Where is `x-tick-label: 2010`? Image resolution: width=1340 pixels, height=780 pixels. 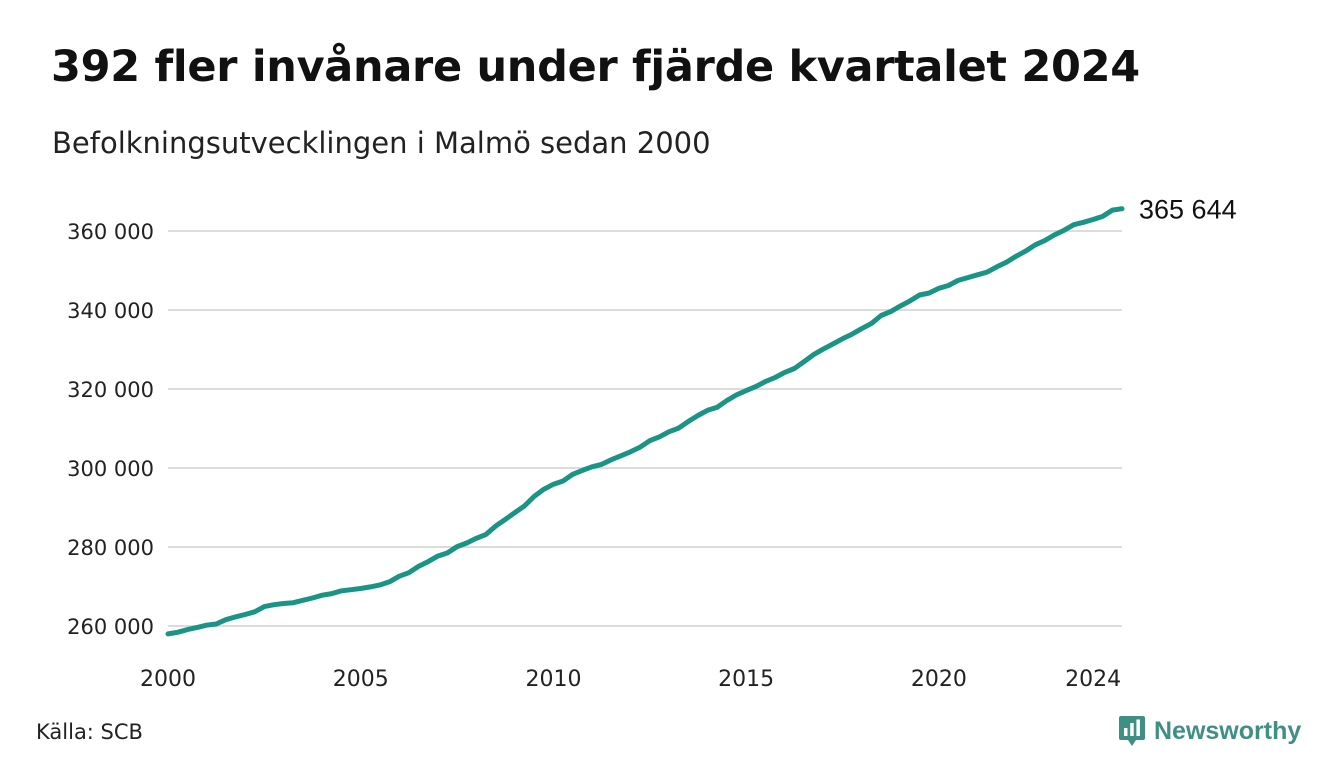 x-tick-label: 2010 is located at coordinates (553, 679).